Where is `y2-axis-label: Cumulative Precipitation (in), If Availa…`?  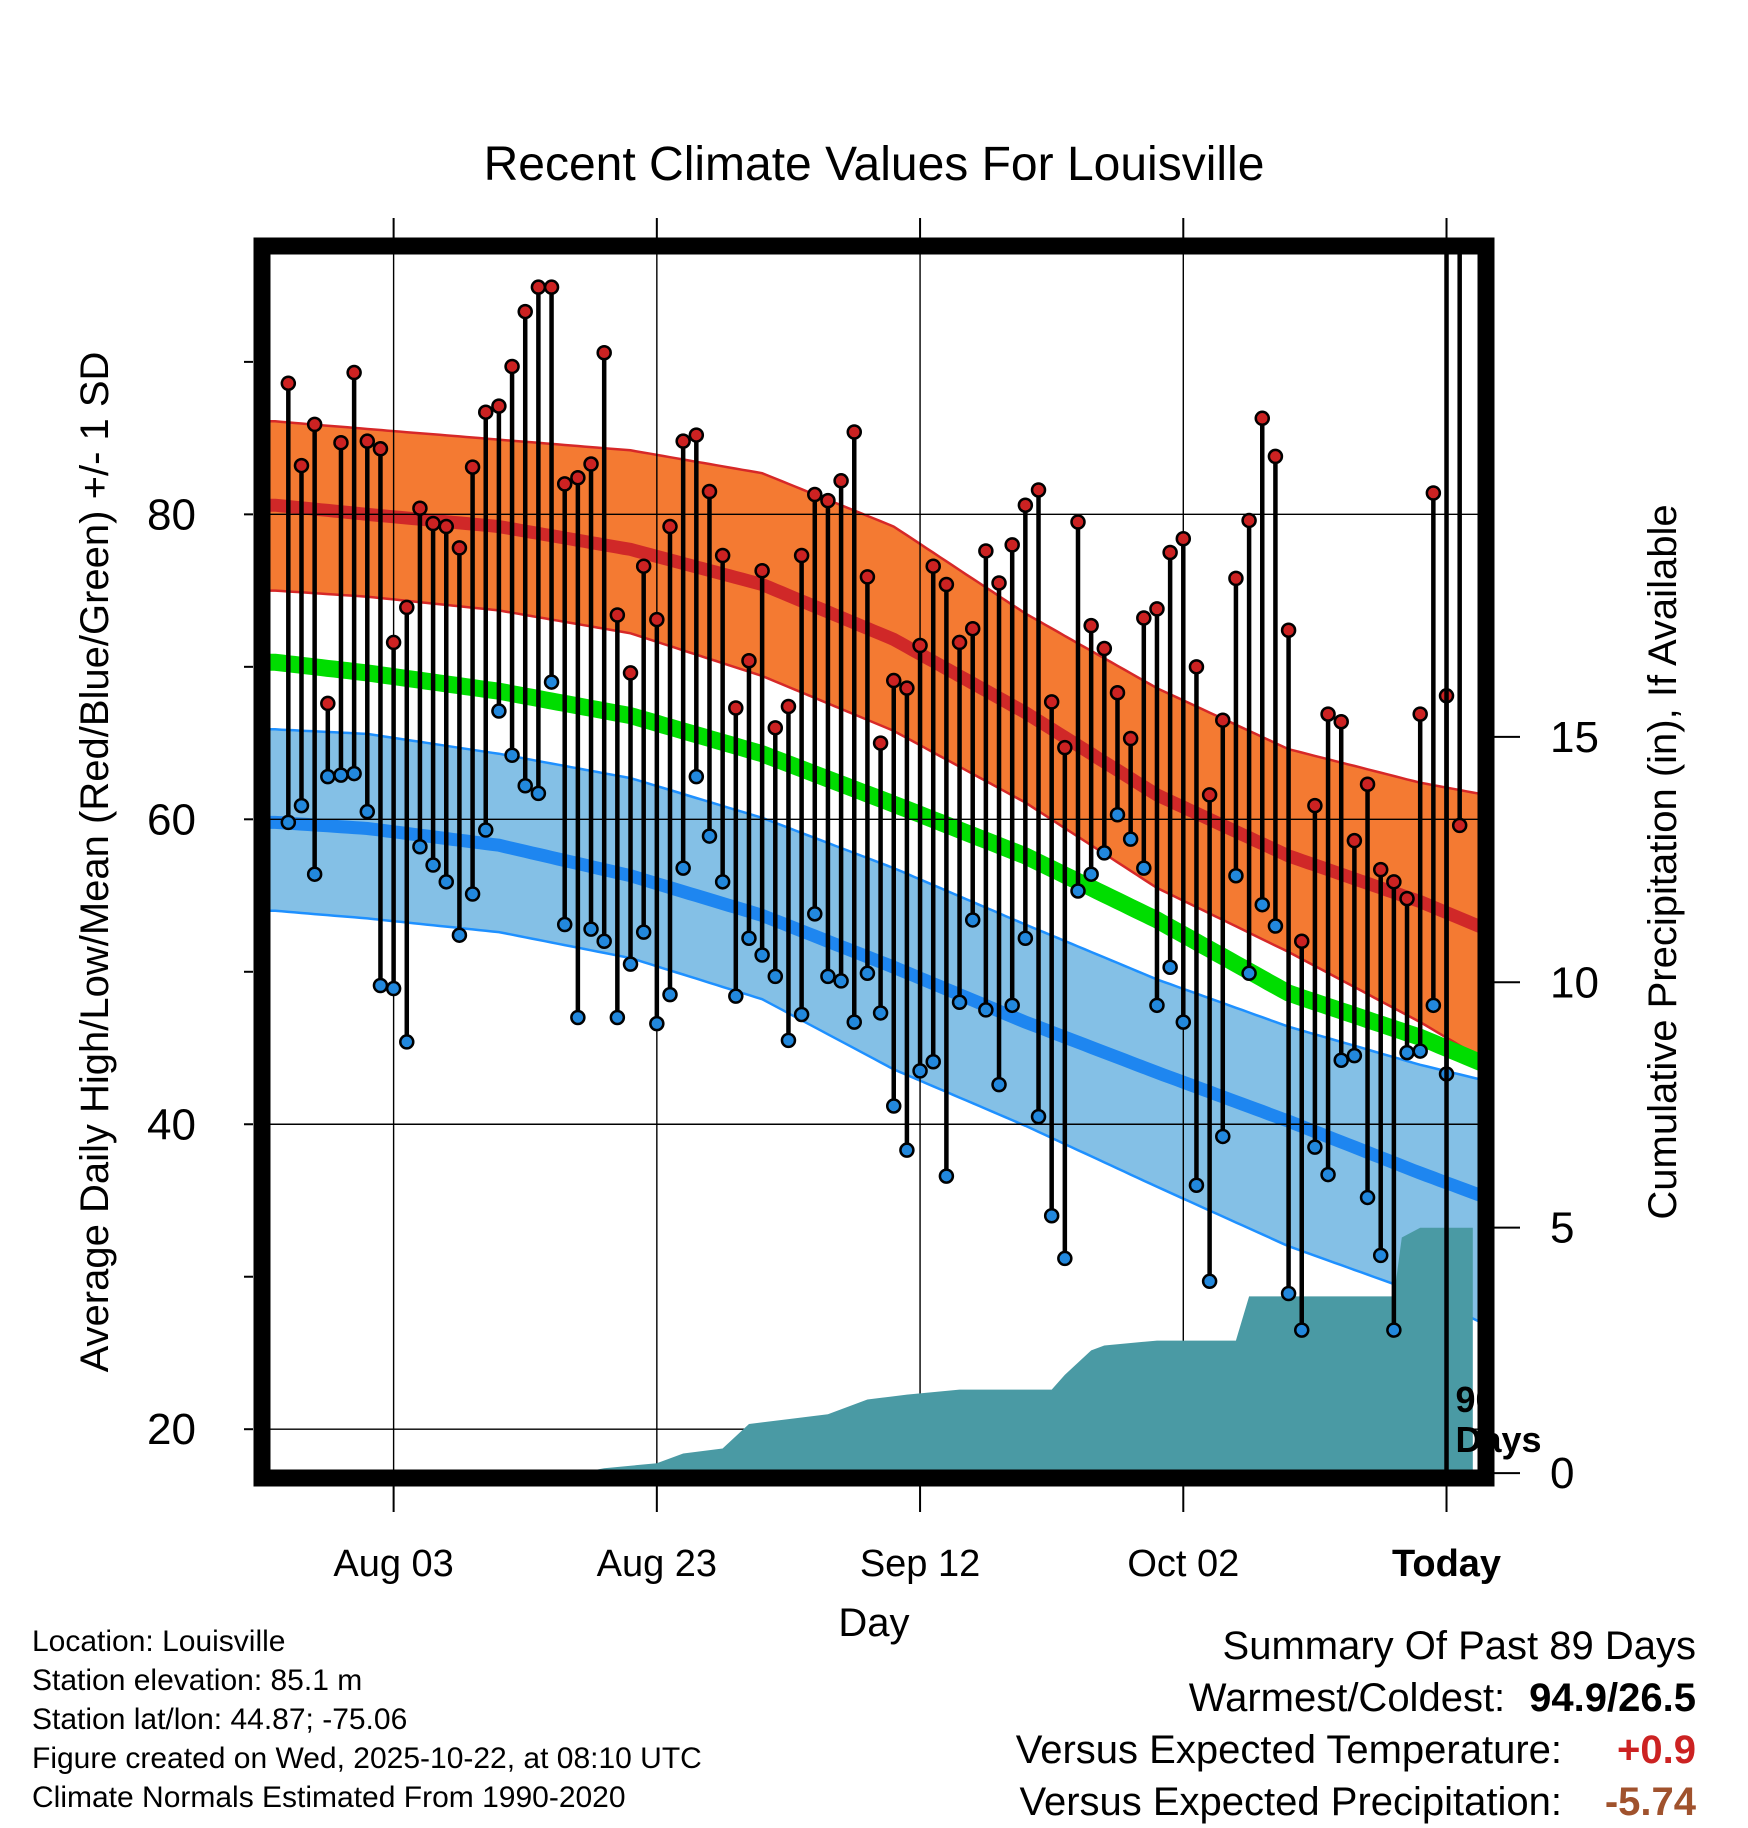 y2-axis-label: Cumulative Precipitation (in), If Availa… is located at coordinates (1663, 861).